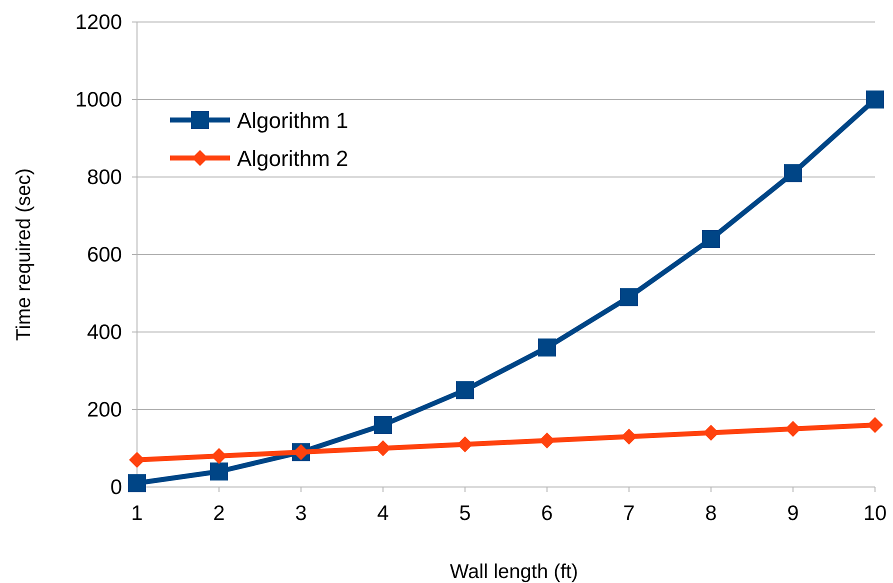  I want to click on x-tick-label: 8, so click(711, 513).